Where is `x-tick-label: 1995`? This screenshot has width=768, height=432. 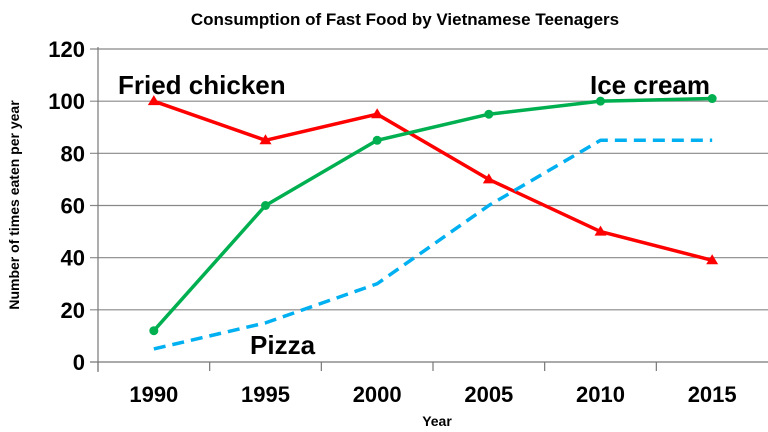 x-tick-label: 1995 is located at coordinates (265, 394).